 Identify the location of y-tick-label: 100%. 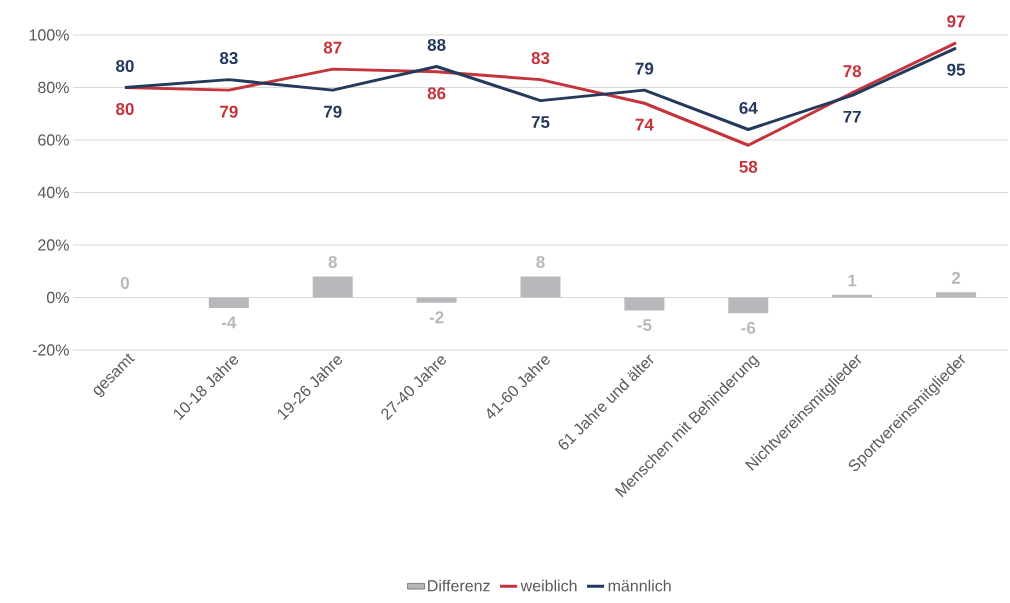
(49, 35).